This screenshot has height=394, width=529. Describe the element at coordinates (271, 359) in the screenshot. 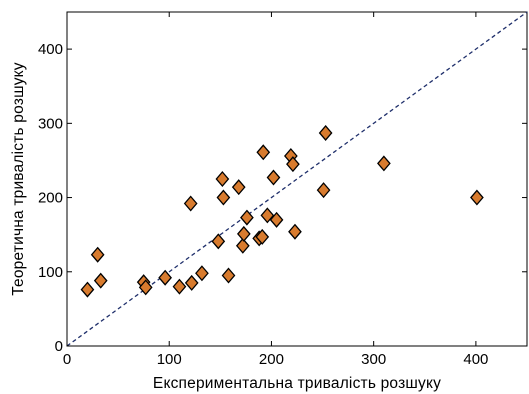

I see `x-tick-label: 200` at that location.